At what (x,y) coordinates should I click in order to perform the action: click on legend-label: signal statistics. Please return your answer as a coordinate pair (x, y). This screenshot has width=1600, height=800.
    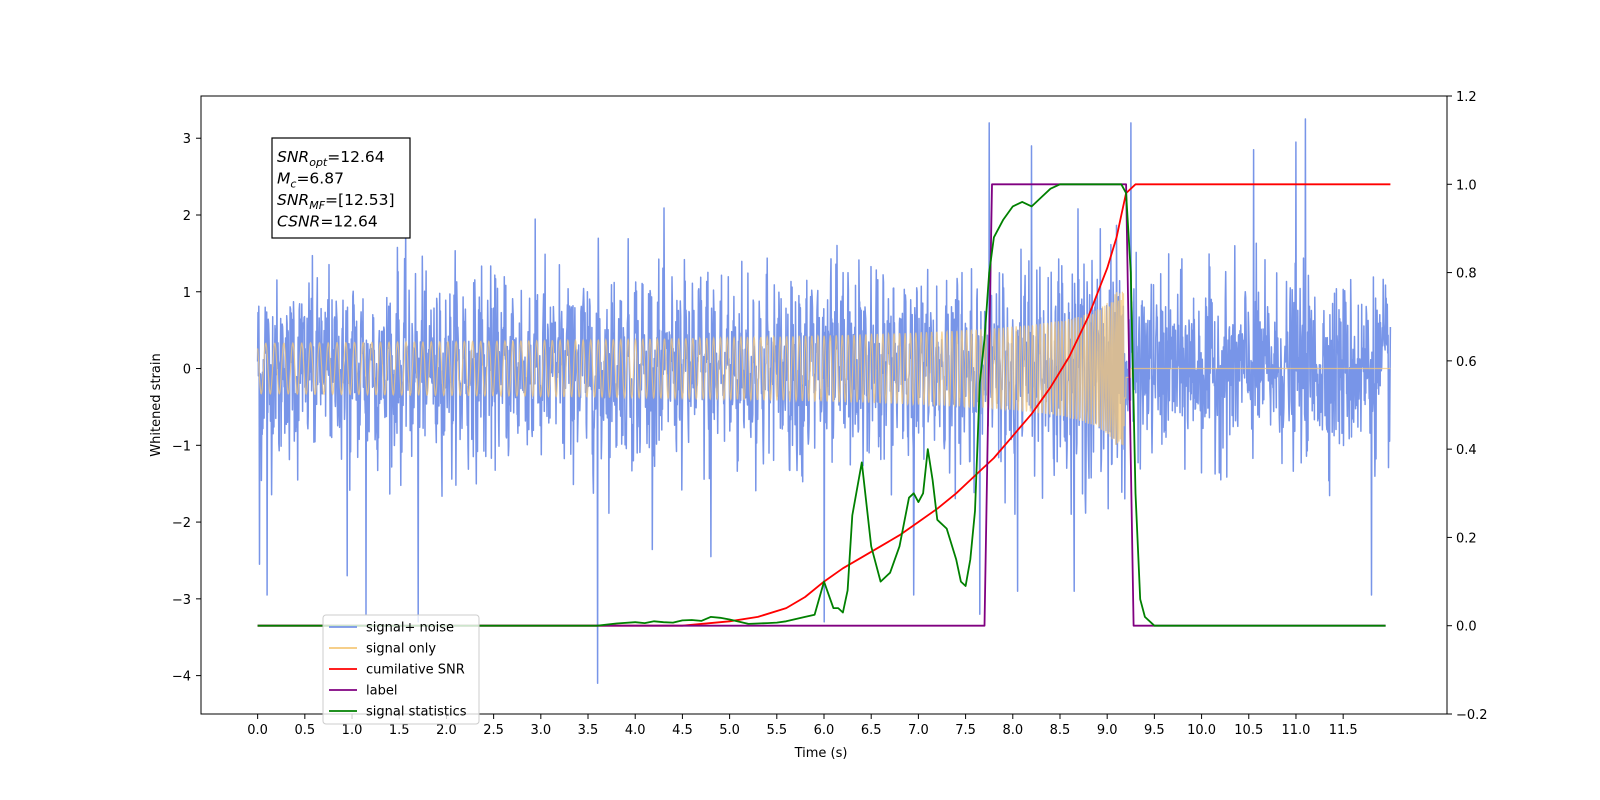
    Looking at the image, I should click on (416, 712).